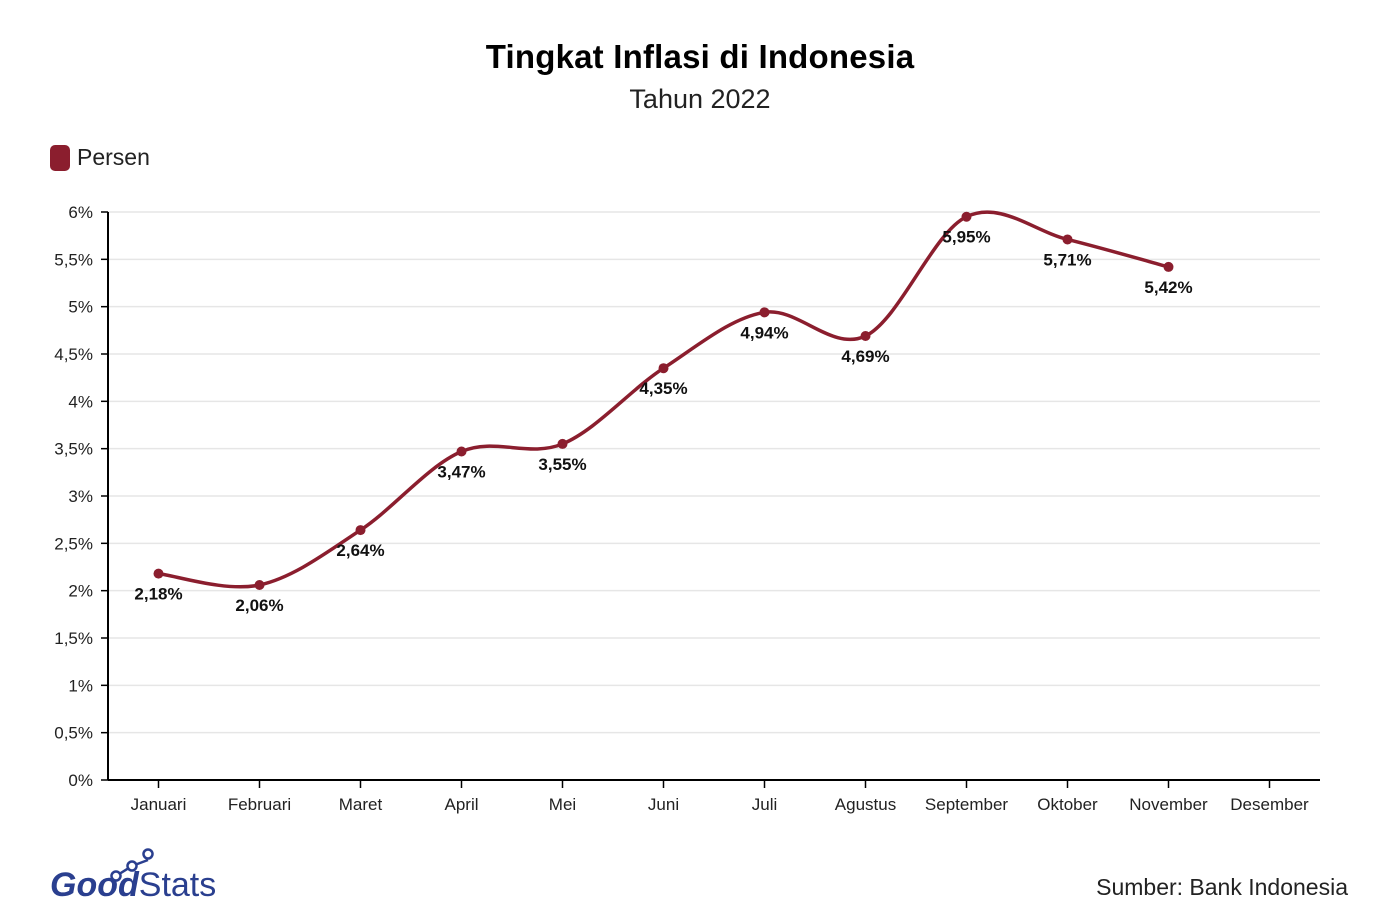 The image size is (1400, 916). What do you see at coordinates (1168, 287) in the screenshot?
I see `data-label: 5,42%` at bounding box center [1168, 287].